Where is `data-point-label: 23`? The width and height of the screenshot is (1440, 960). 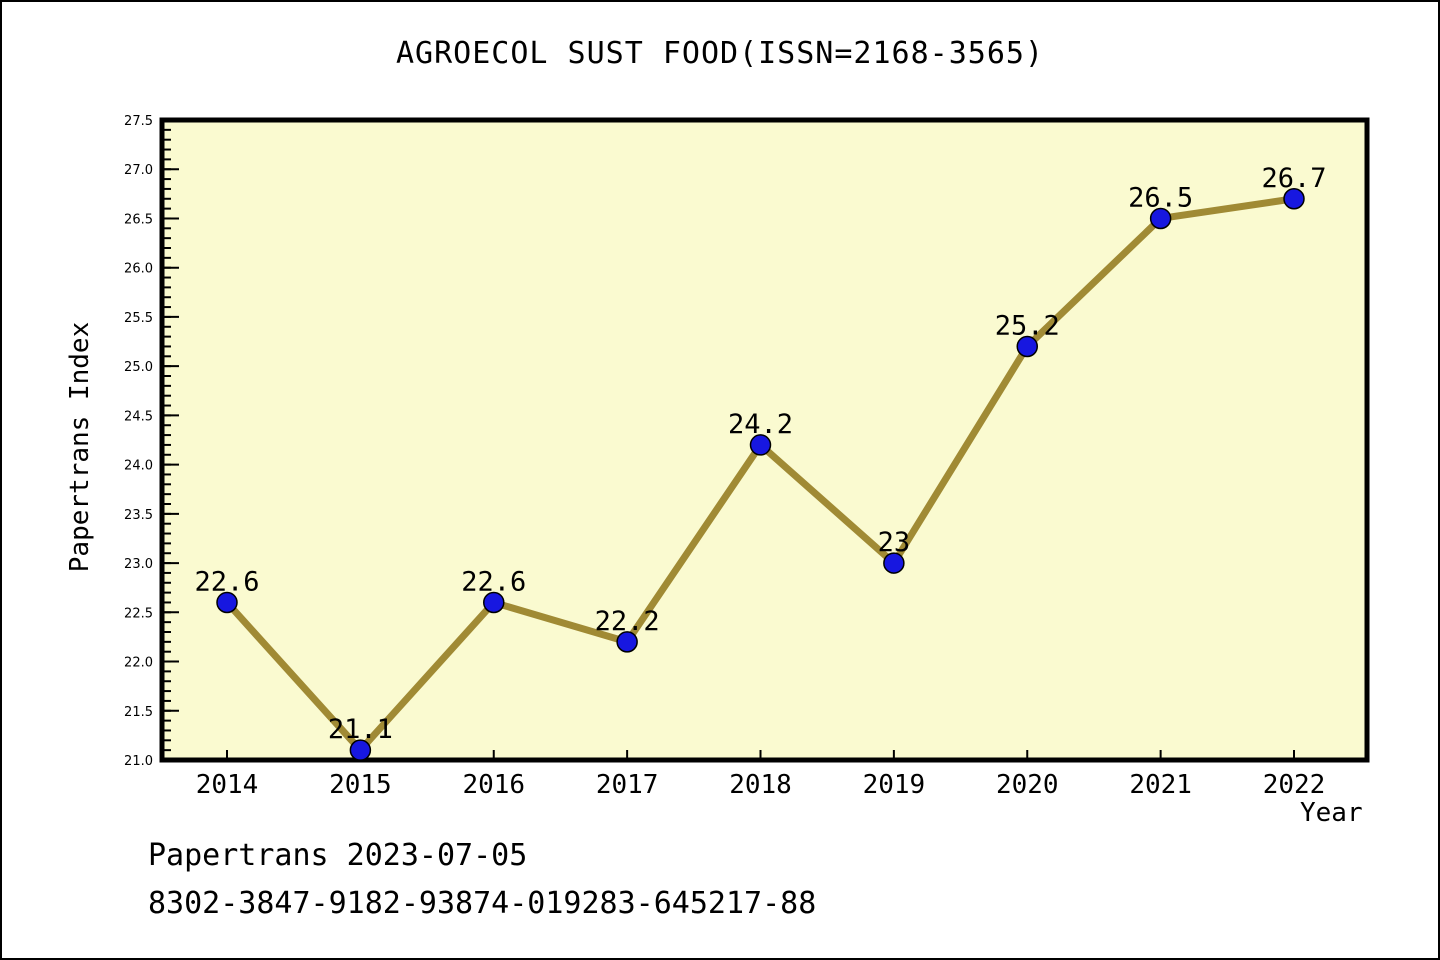 data-point-label: 23 is located at coordinates (894, 542).